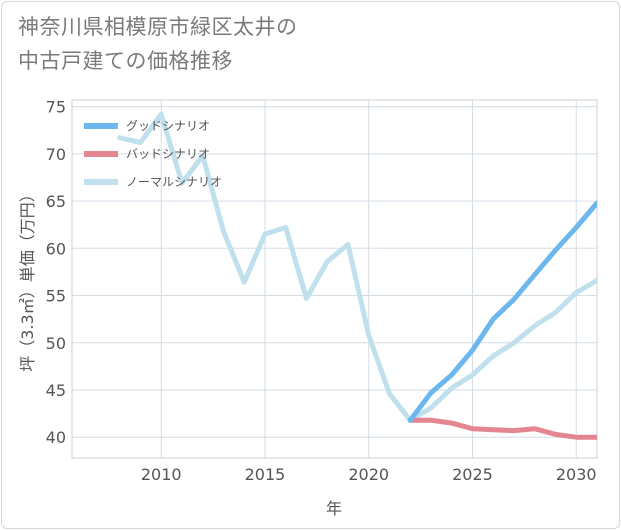 This screenshot has height=530, width=621. Describe the element at coordinates (472, 474) in the screenshot. I see `x-tick-label: 2025` at that location.